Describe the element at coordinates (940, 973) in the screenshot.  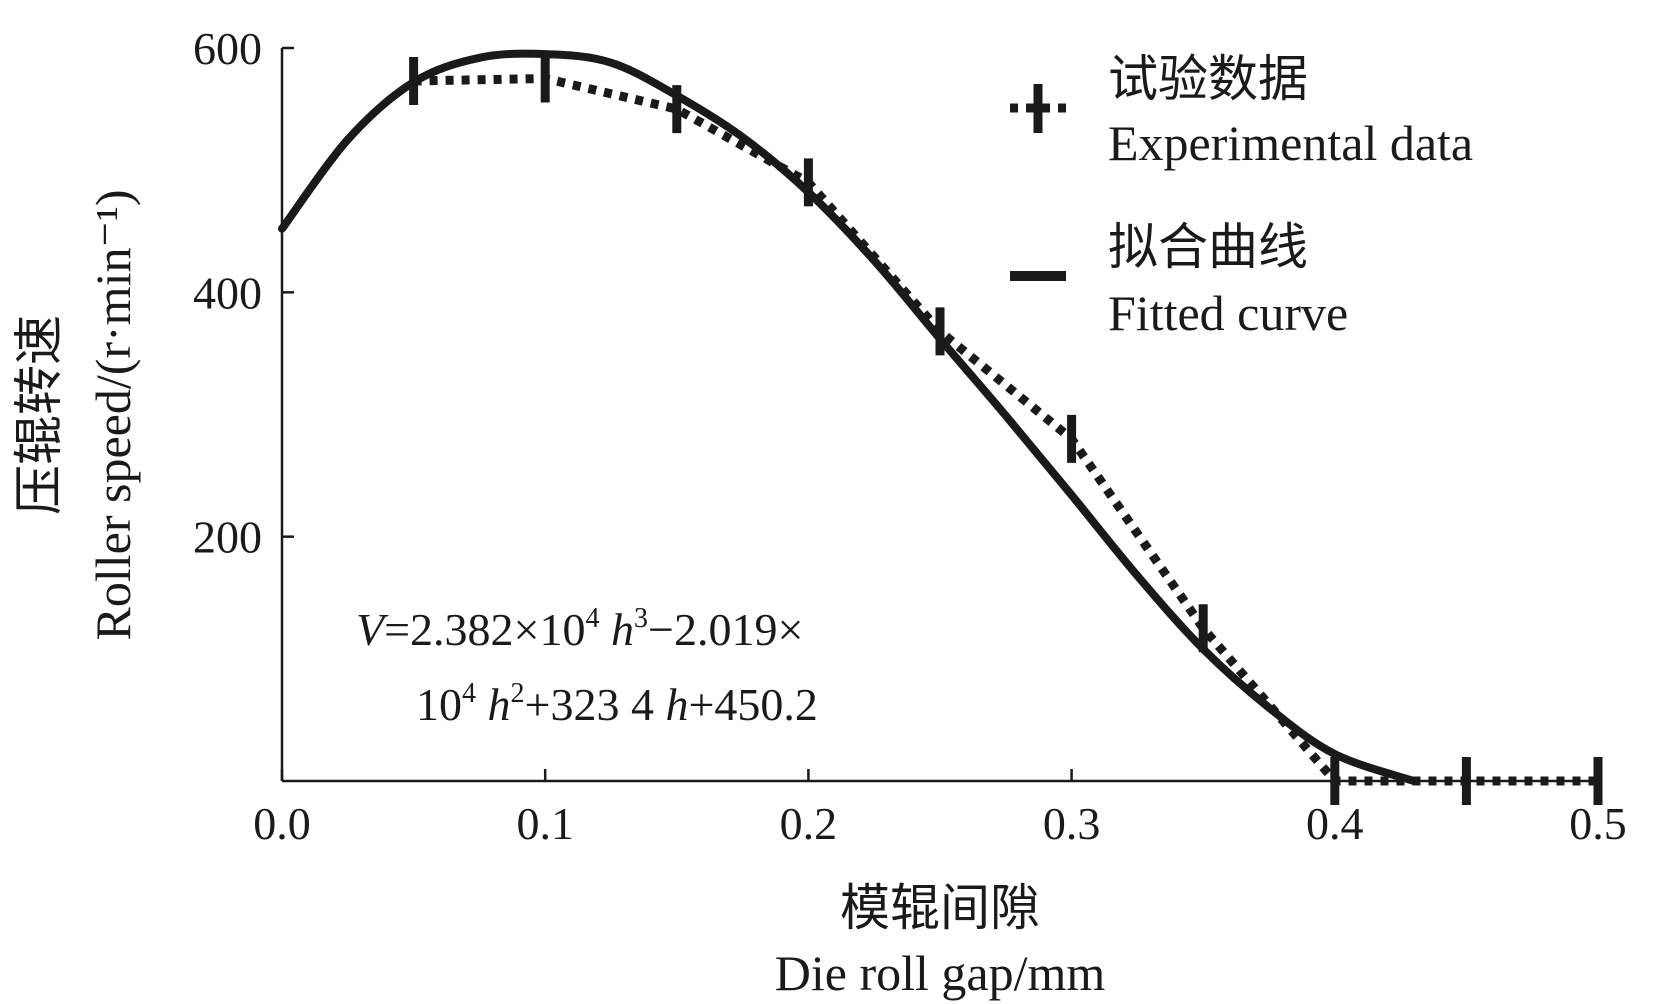
I see `x-axis-title: Die roll gap/mm` at that location.